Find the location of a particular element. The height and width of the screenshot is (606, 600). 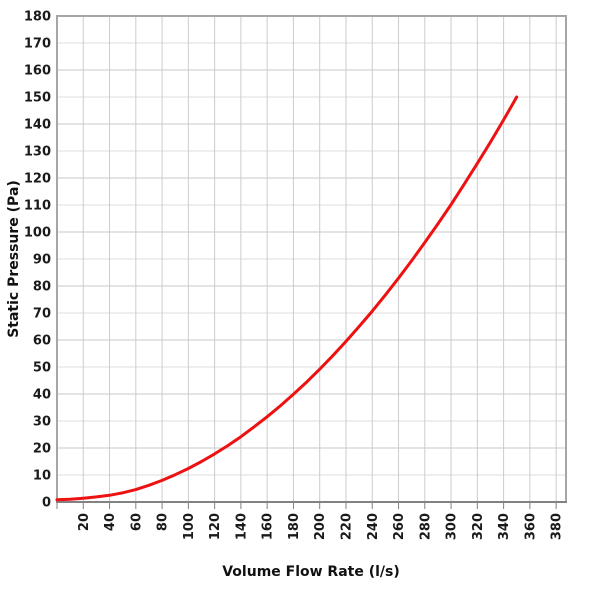

x-tick-label: 320 is located at coordinates (478, 526).